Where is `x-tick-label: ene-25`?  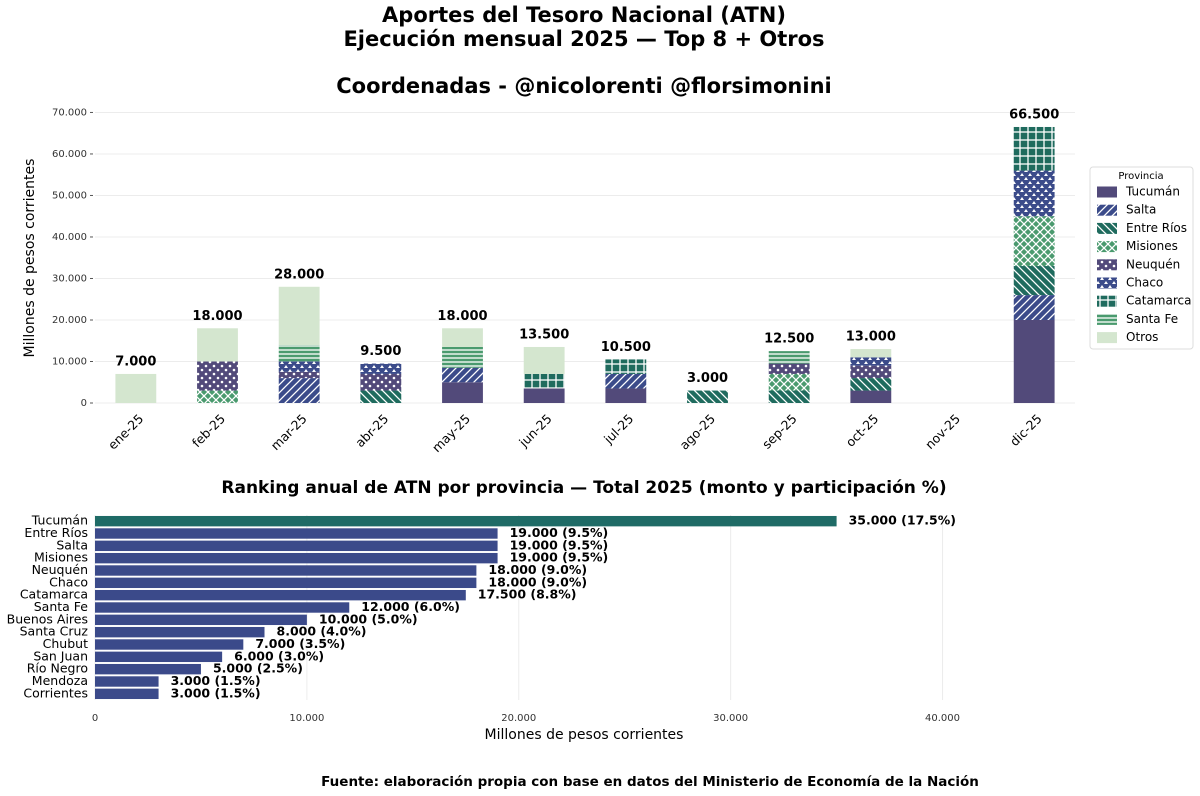 x-tick-label: ene-25 is located at coordinates (126, 432).